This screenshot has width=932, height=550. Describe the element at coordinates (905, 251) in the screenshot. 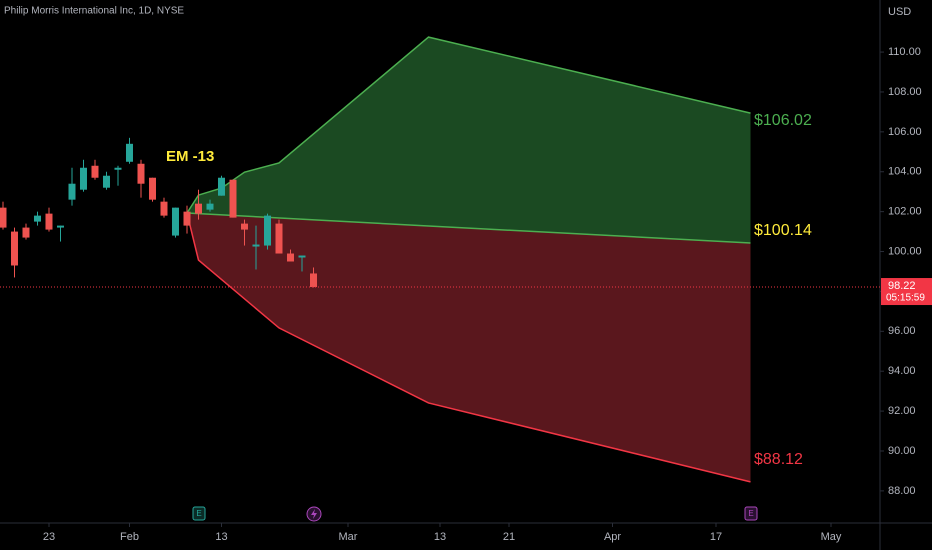

I see `y-tick-label: 100.00` at that location.